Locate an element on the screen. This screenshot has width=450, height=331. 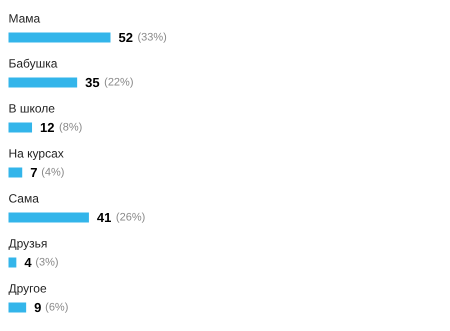
y-tick-label: На курсах is located at coordinates (36, 153).